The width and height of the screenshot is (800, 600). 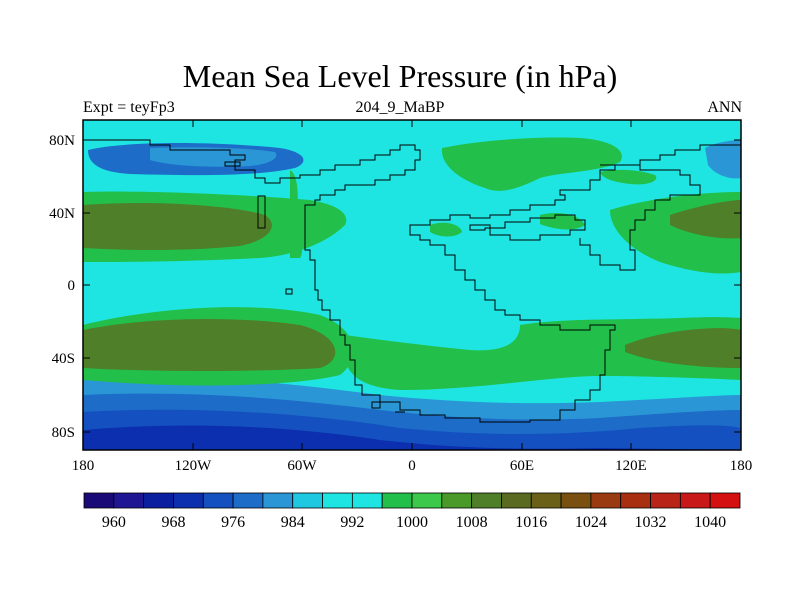 I want to click on experiment-label: Expt = teyFp3, so click(x=129, y=107).